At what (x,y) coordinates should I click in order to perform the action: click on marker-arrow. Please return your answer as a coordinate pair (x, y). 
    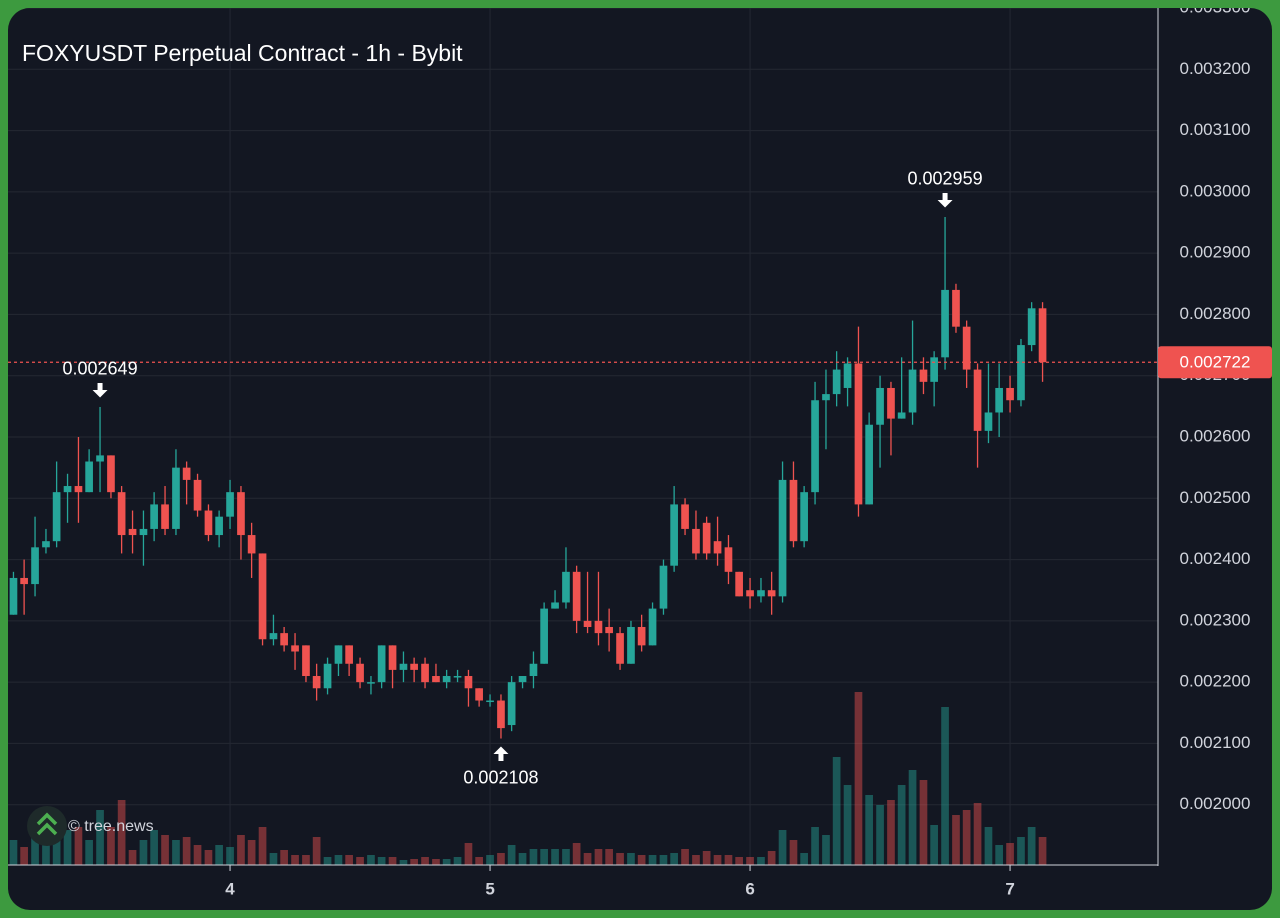
    Looking at the image, I should click on (501, 754).